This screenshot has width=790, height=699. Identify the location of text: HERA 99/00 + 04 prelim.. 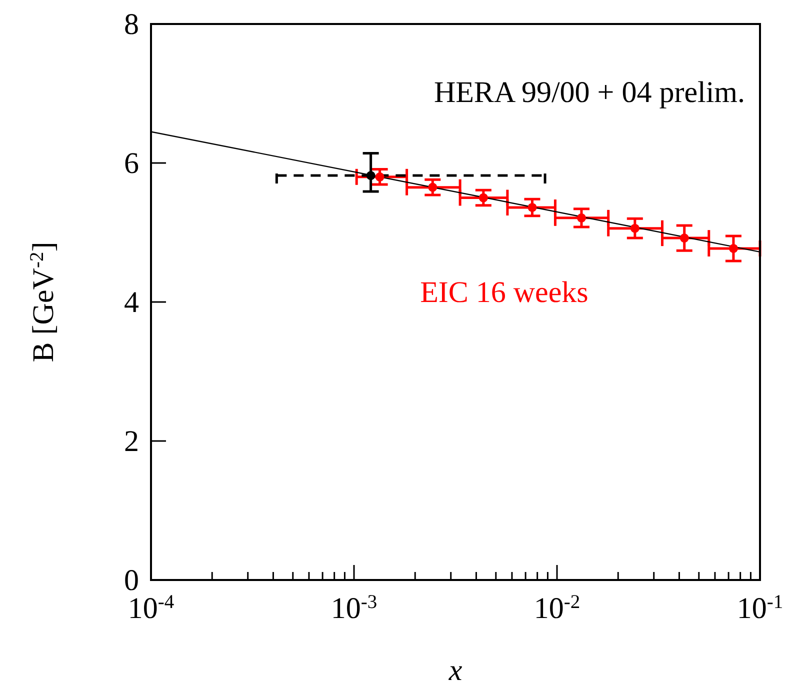
(590, 92).